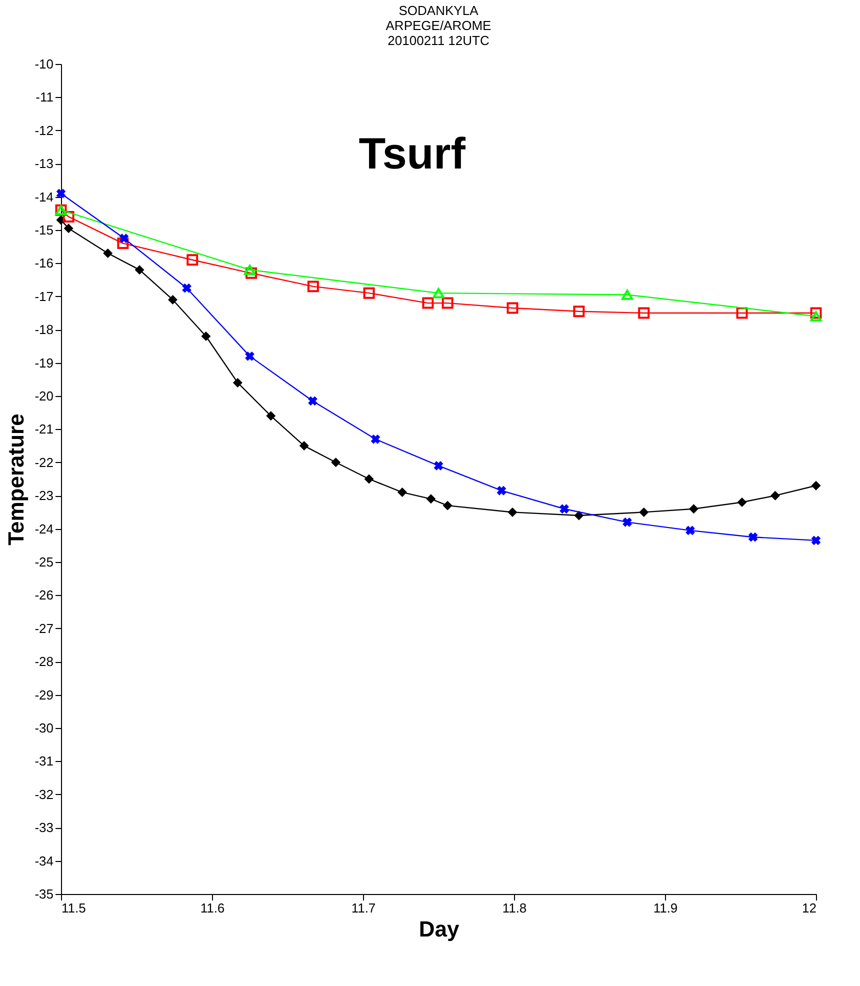  Describe the element at coordinates (44, 164) in the screenshot. I see `y-tick-label: -13` at that location.